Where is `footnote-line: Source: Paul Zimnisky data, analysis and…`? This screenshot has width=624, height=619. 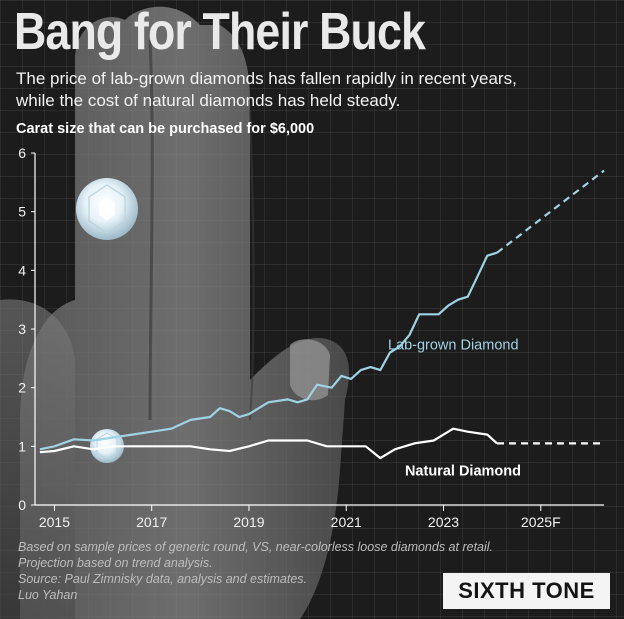 footnote-line: Source: Paul Zimnisky data, analysis and… is located at coordinates (163, 579).